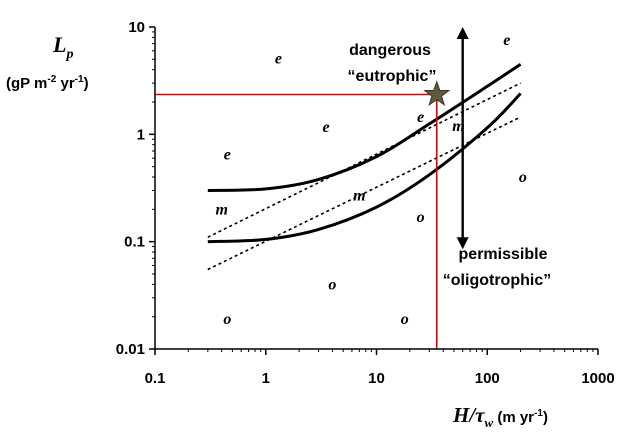  I want to click on x-tick-label: 1, so click(266, 378).